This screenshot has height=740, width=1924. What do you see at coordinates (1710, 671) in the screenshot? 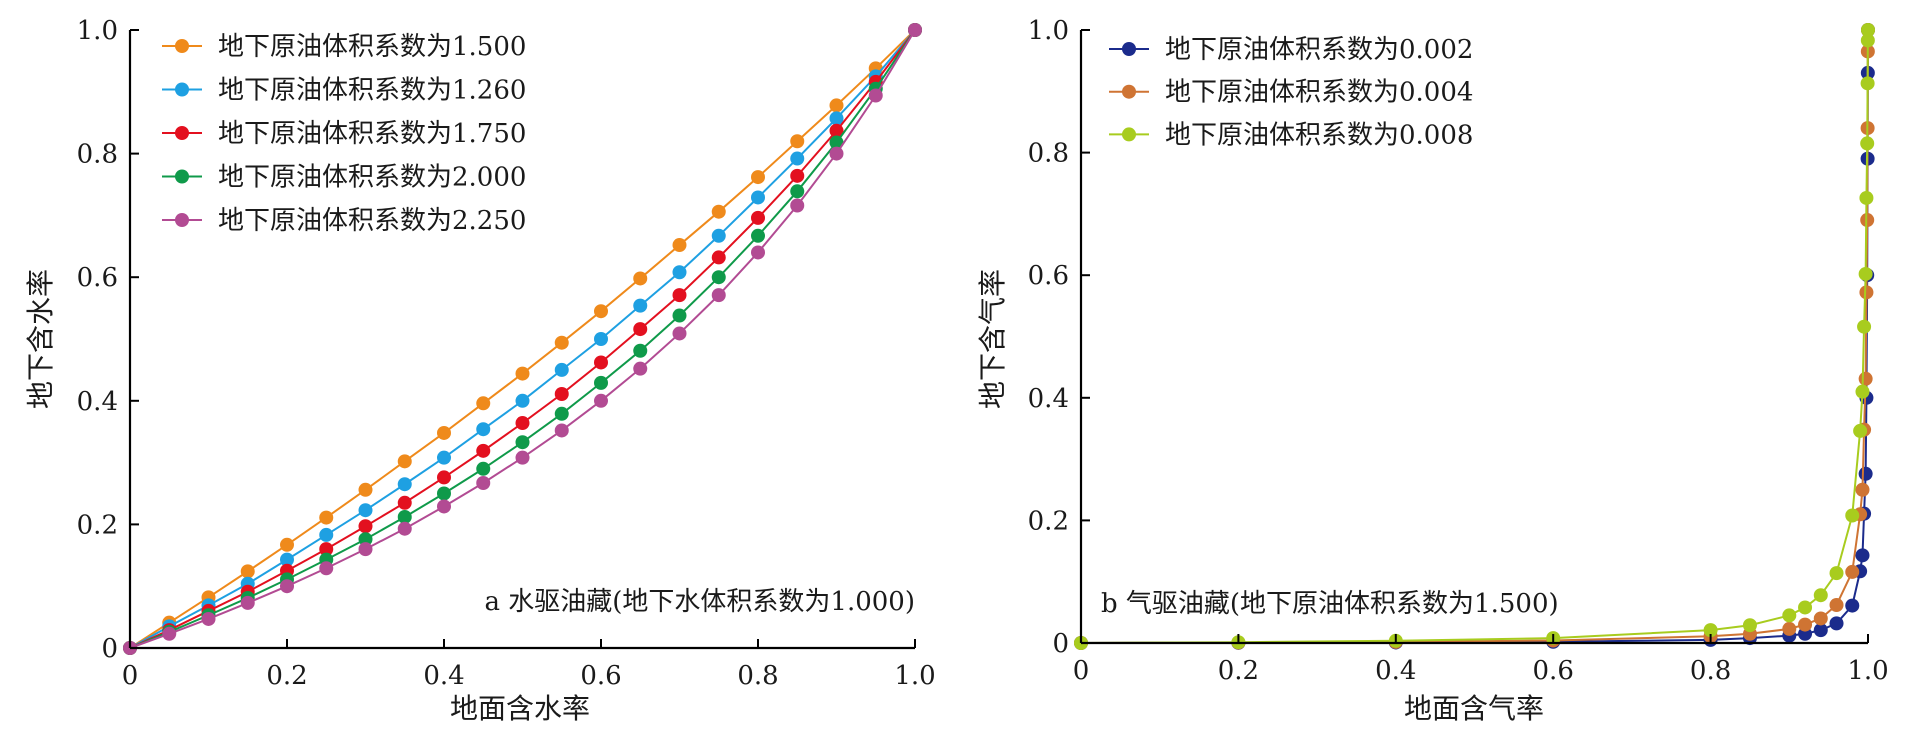
I see `panel-b-x-tick-label: 0.8` at bounding box center [1710, 671].